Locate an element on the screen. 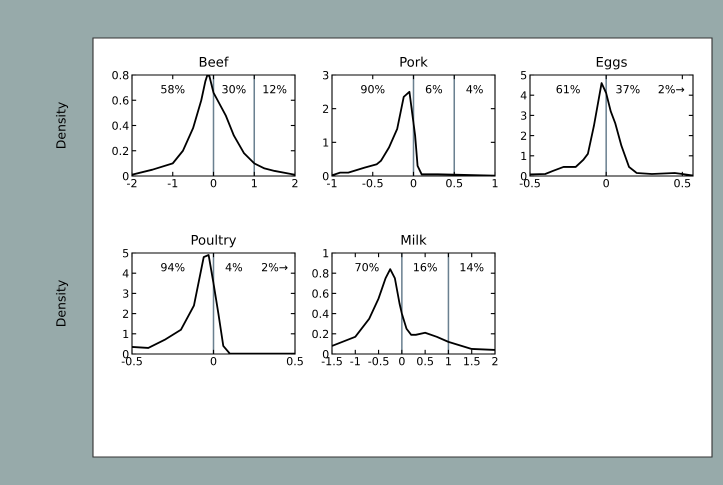  x-tick-label: -1.5 is located at coordinates (332, 361).